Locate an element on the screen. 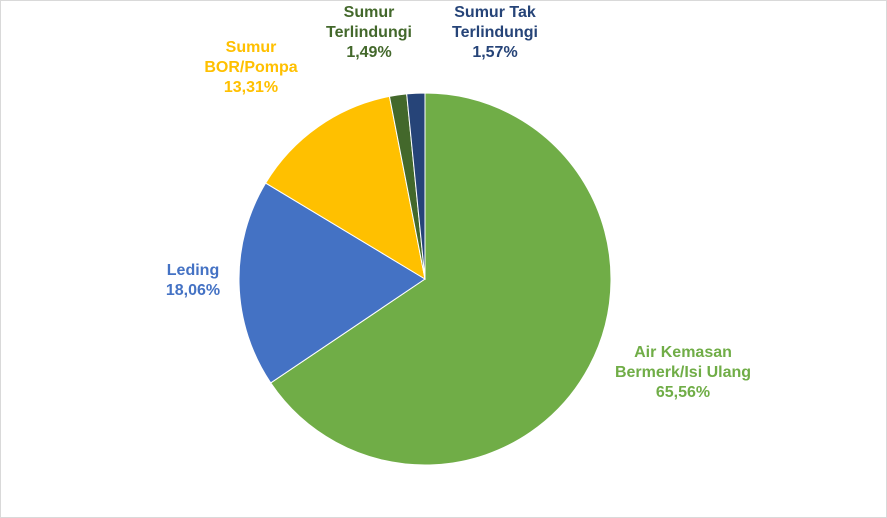 The height and width of the screenshot is (518, 887). data-label: Sumur BOR/Pompa 13,31% is located at coordinates (250, 67).